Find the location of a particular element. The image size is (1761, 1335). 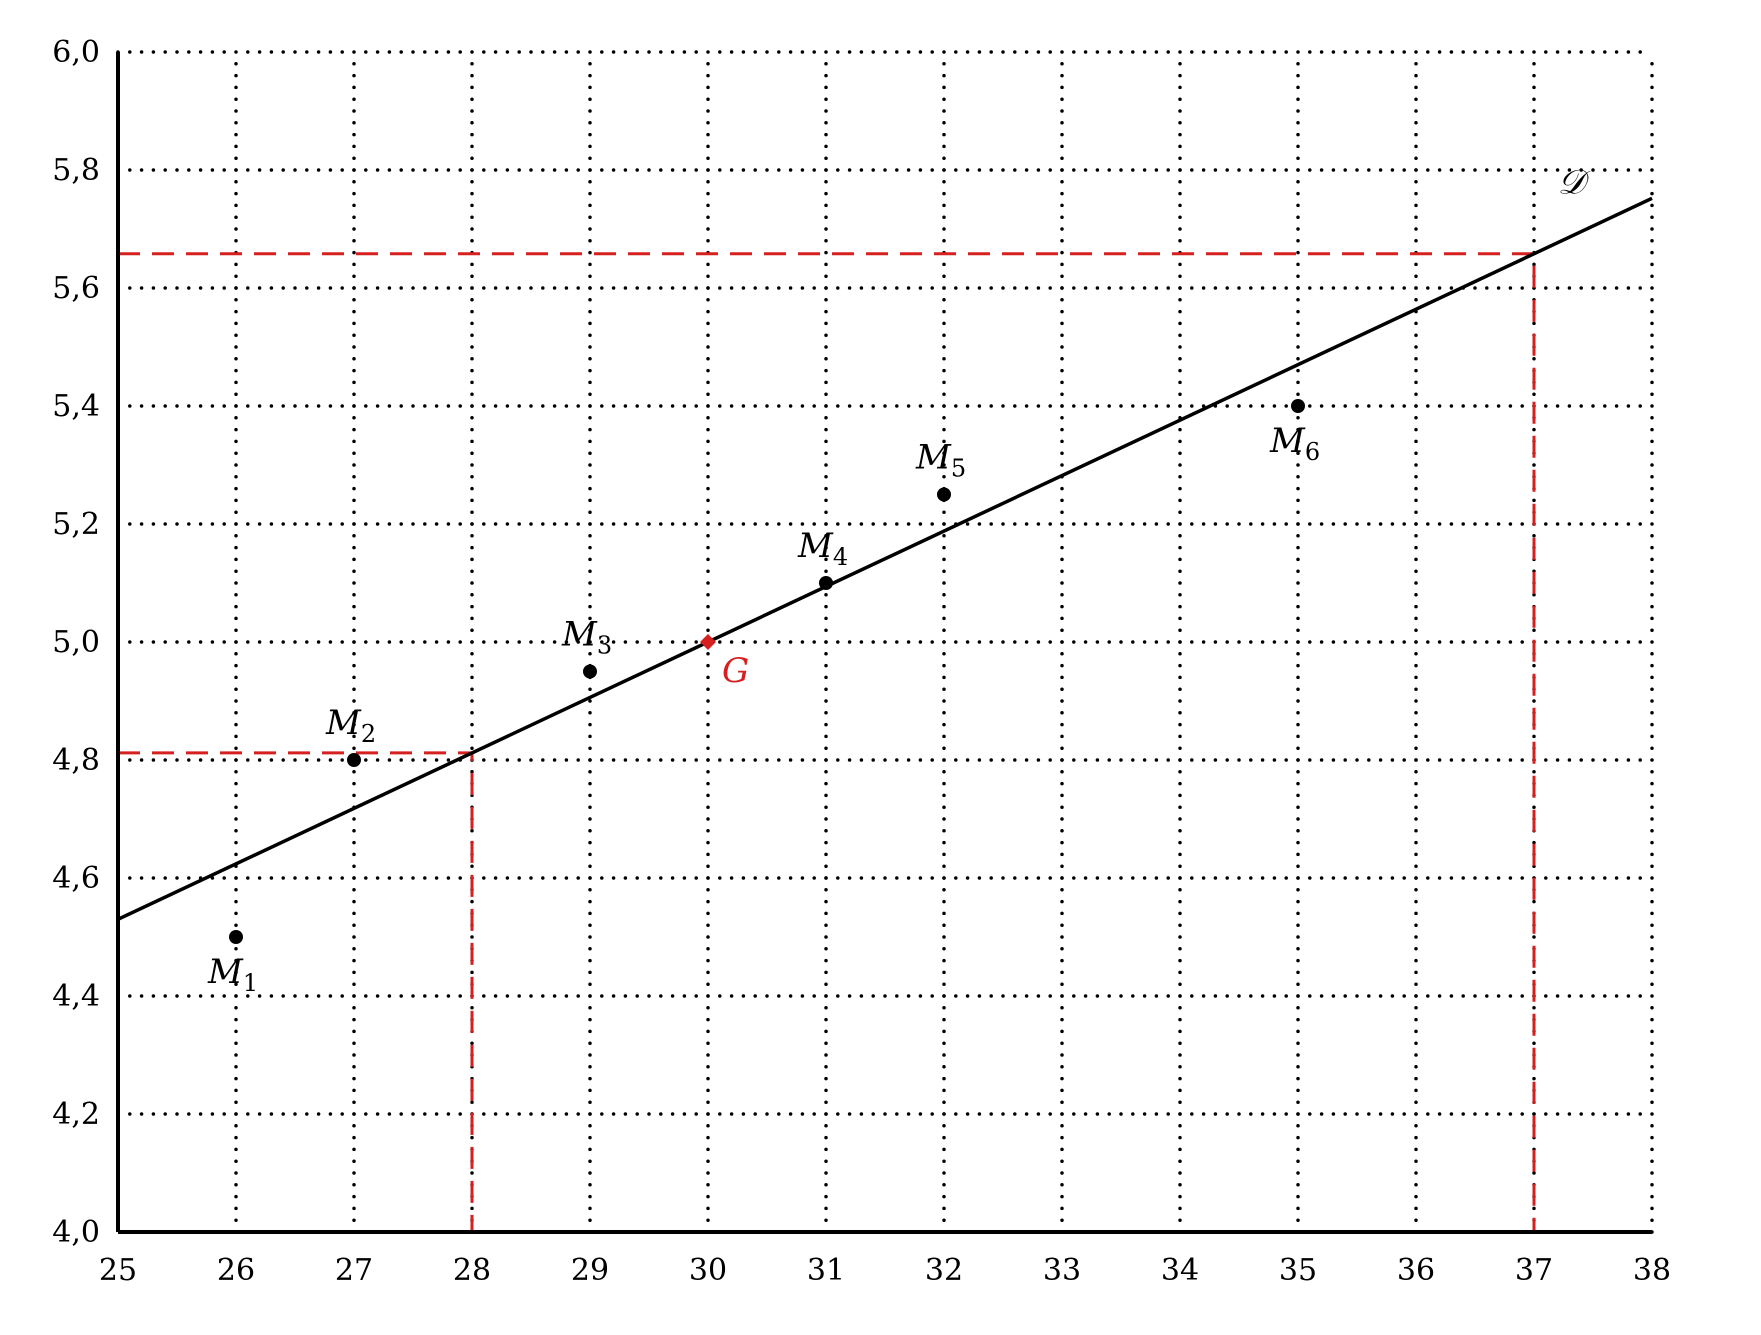

mean-point-label: G is located at coordinates (735, 671).